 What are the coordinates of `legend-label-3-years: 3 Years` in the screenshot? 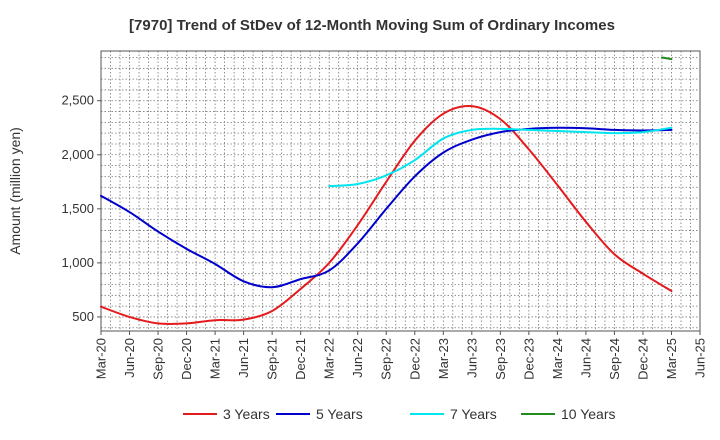 It's located at (246, 414).